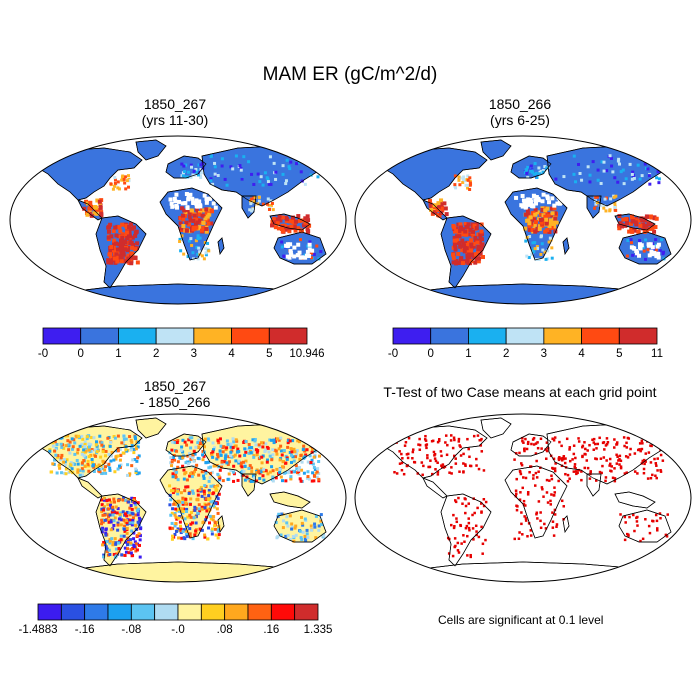 The image size is (700, 700). Describe the element at coordinates (393, 354) in the screenshot. I see `colorbar-tick-label: -0` at that location.